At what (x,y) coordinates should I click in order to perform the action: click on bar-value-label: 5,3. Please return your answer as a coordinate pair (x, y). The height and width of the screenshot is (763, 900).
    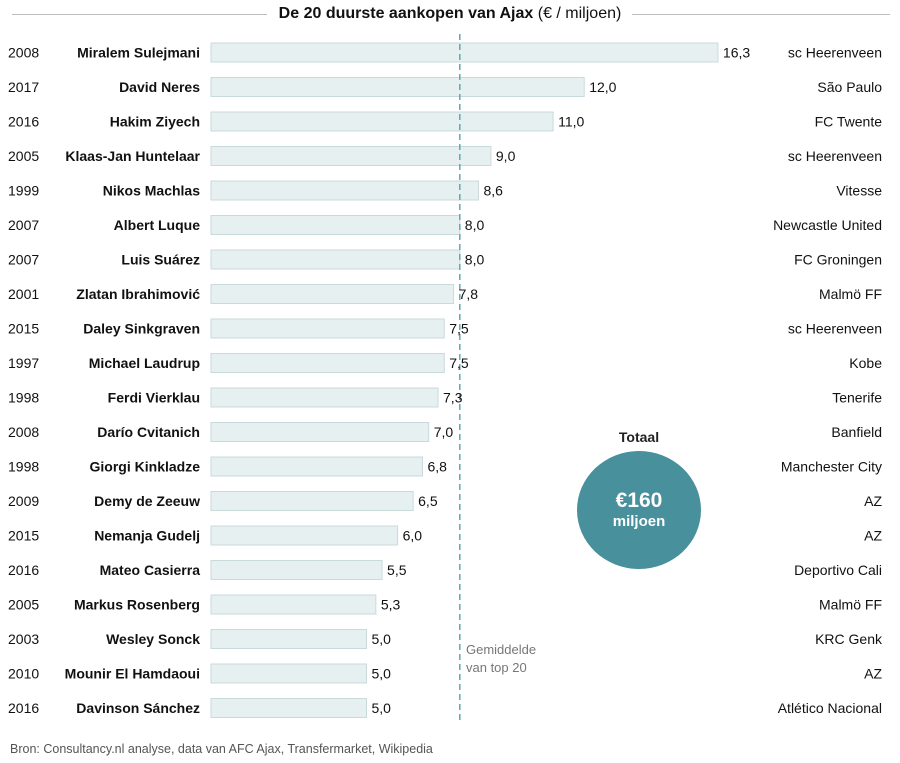
    Looking at the image, I should click on (391, 605).